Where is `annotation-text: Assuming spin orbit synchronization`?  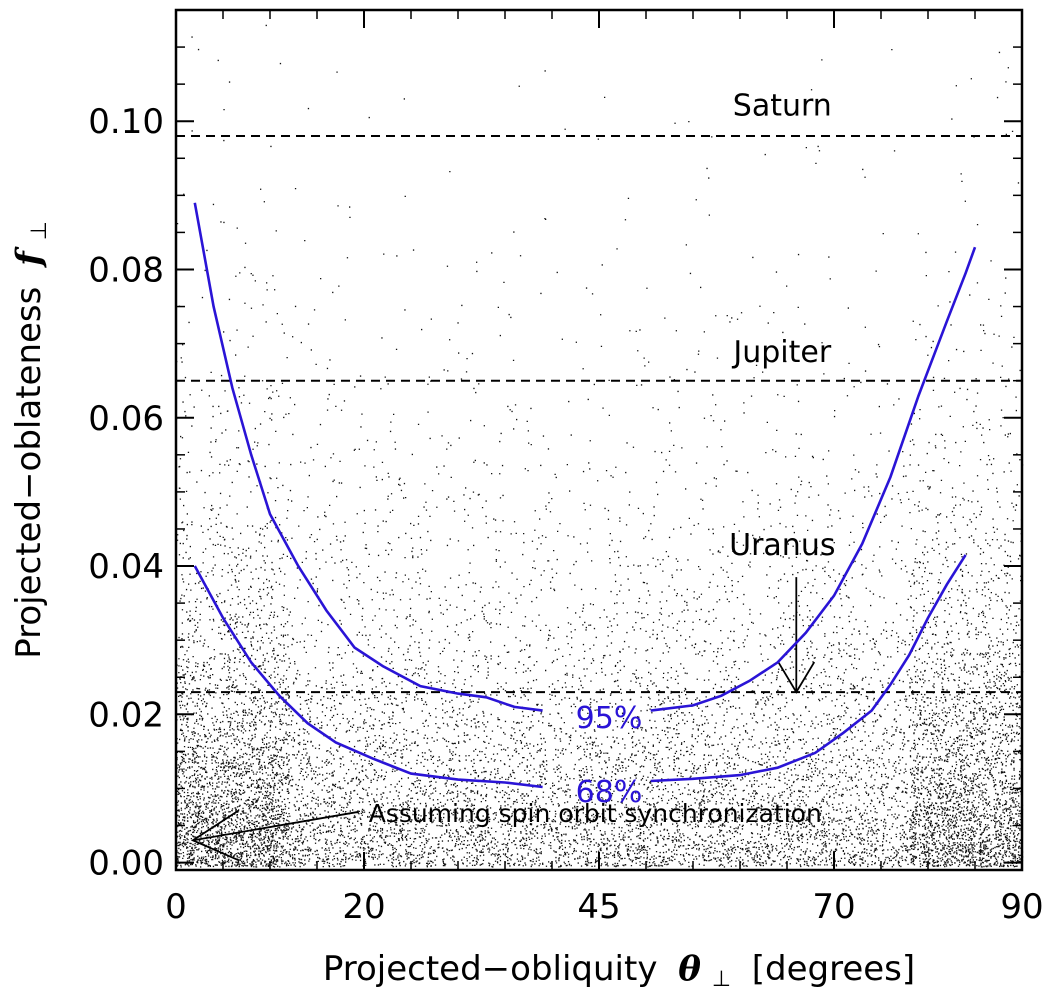
annotation-text: Assuming spin orbit synchronization is located at coordinates (595, 813).